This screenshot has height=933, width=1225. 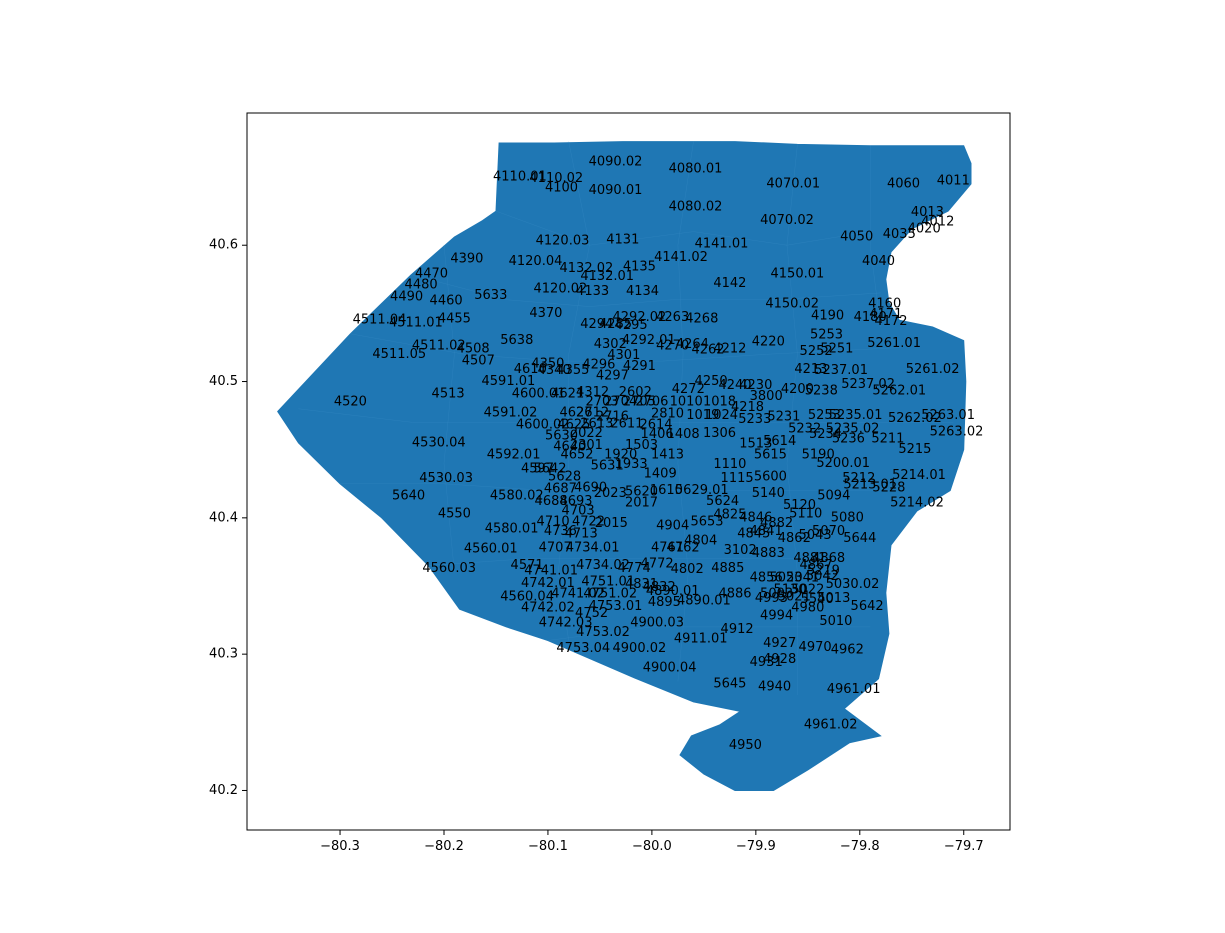 I want to click on tract-label: 4580.01, so click(x=512, y=528).